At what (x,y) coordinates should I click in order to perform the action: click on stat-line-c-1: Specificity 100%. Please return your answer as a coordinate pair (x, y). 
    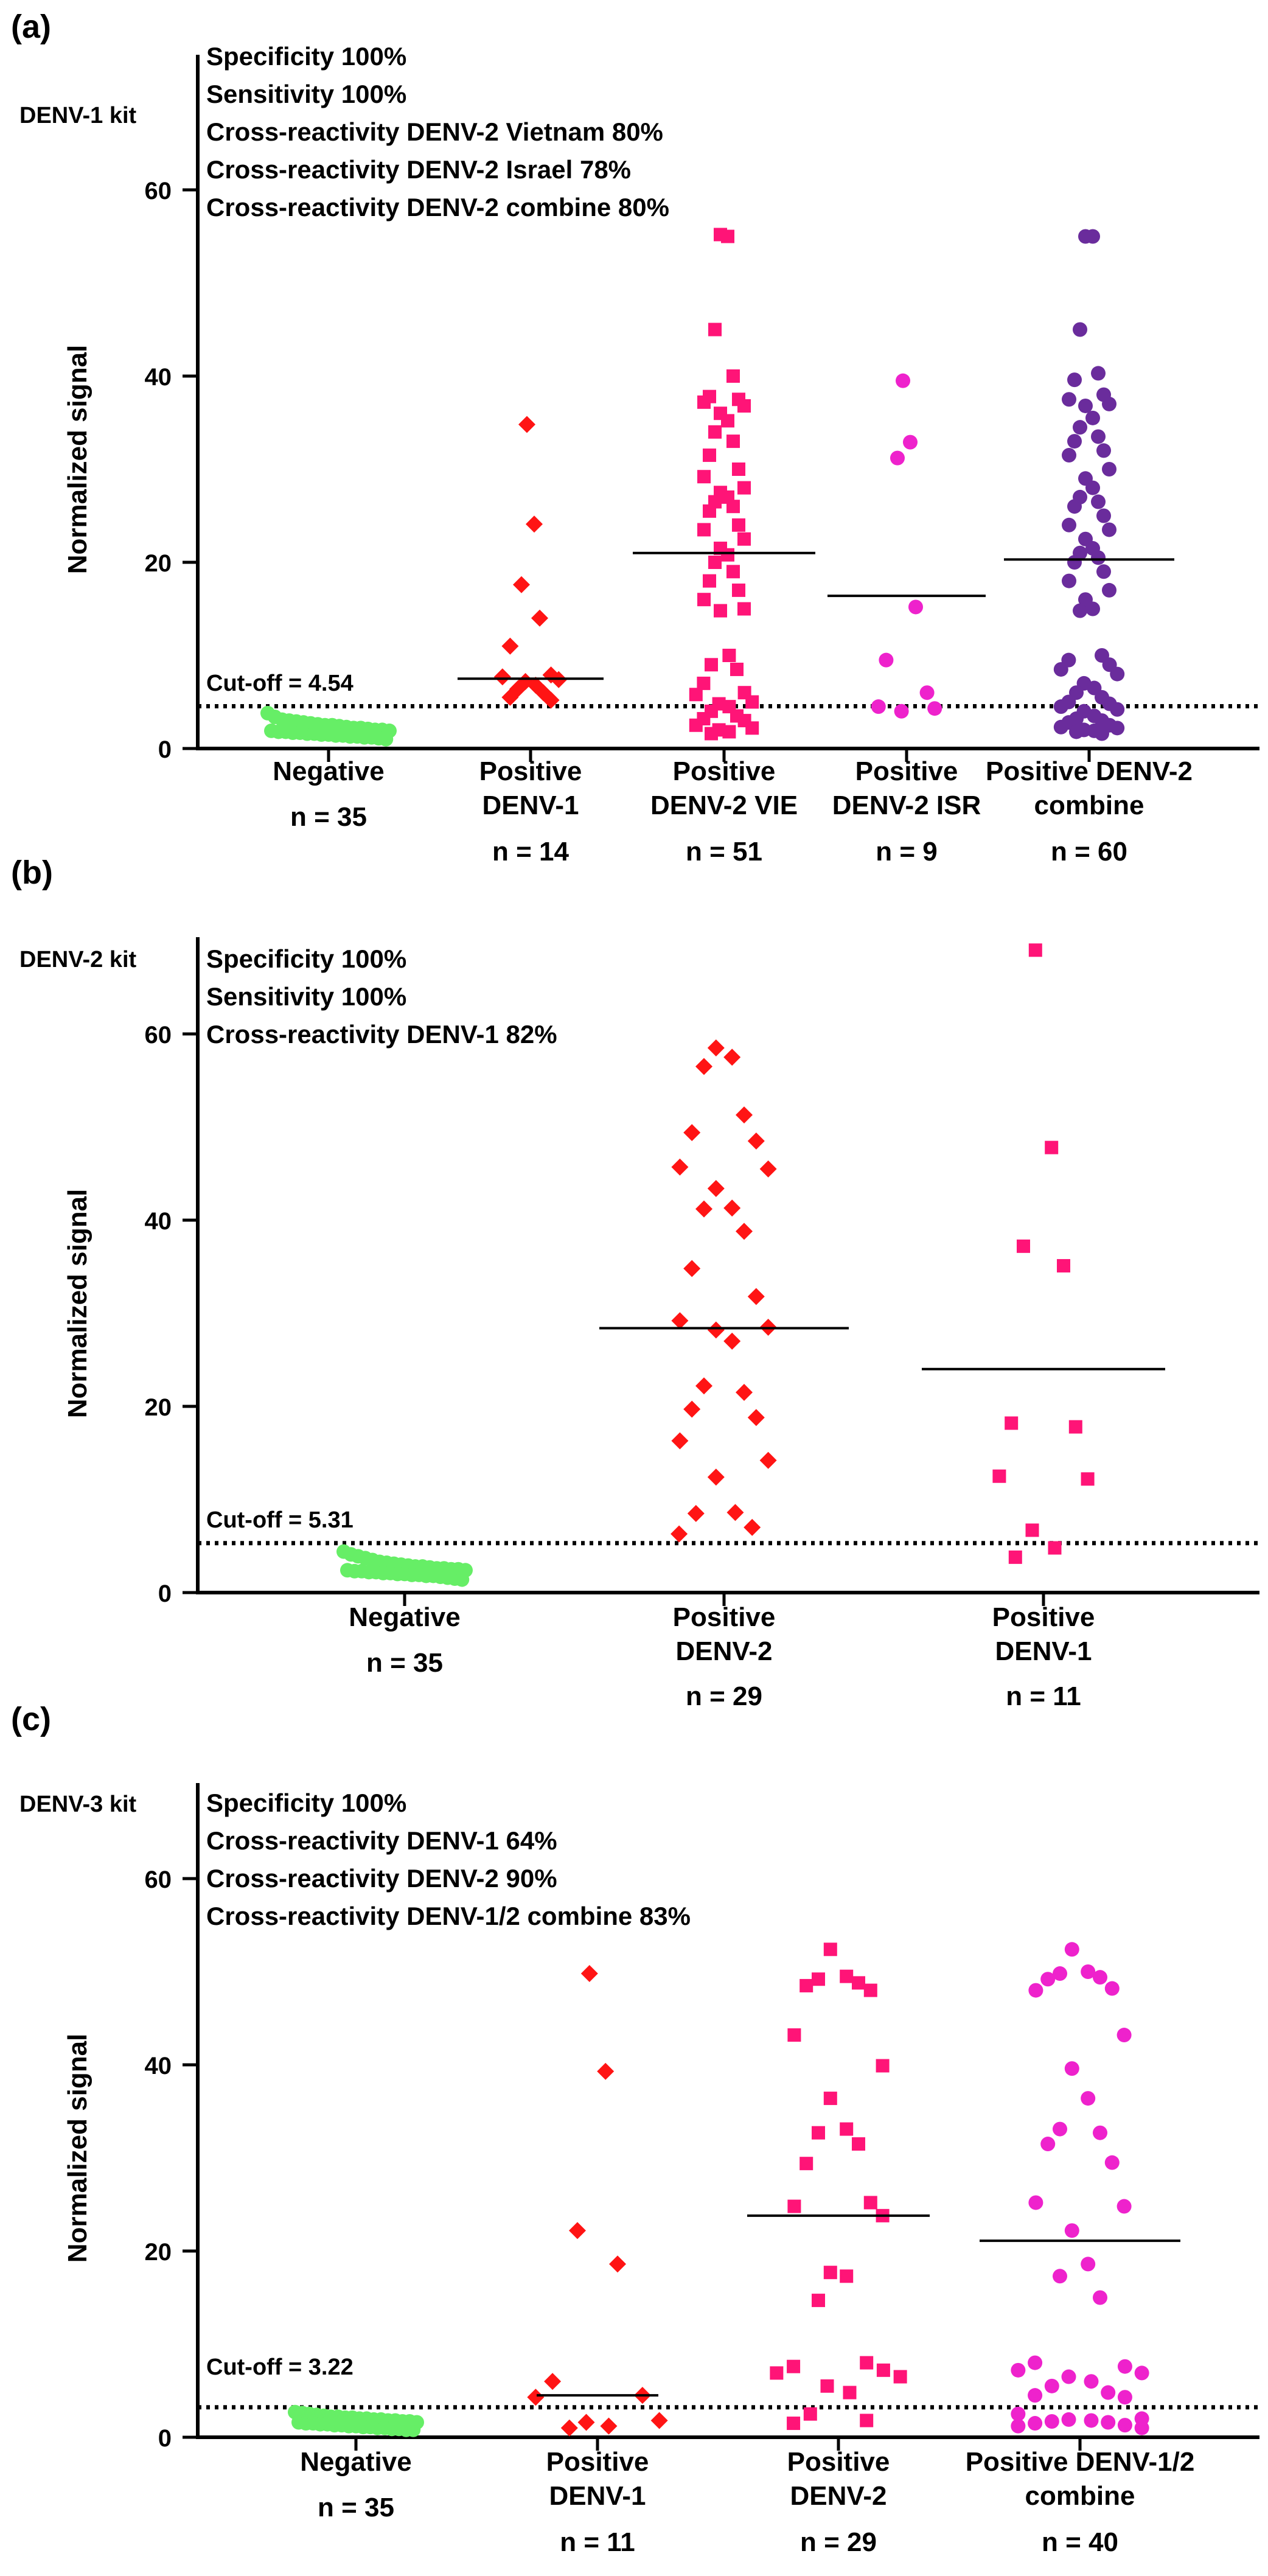
    Looking at the image, I should click on (306, 1803).